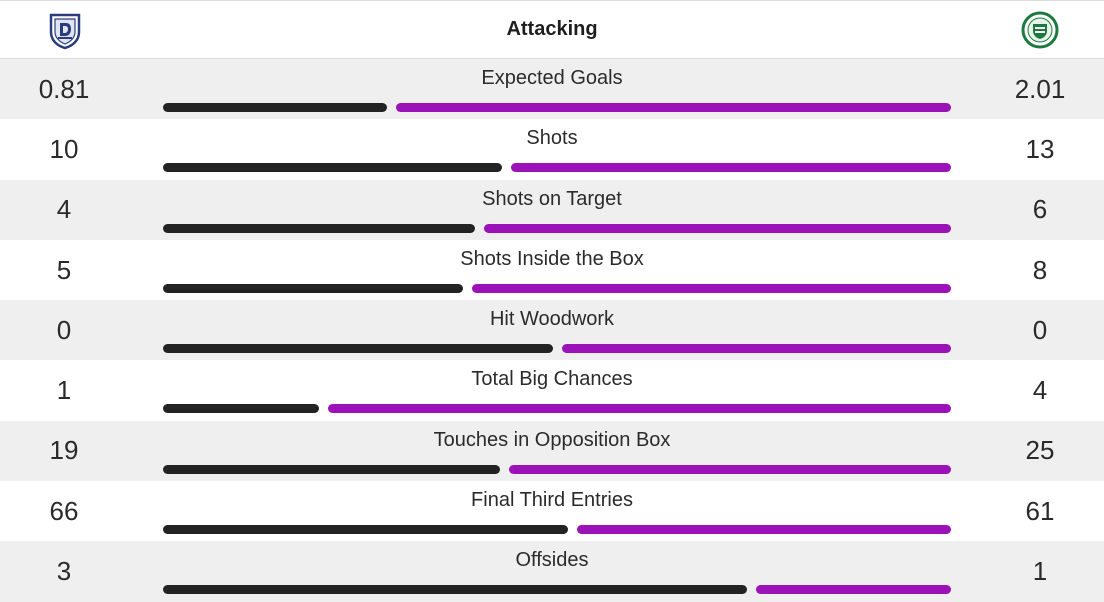 The image size is (1104, 602). I want to click on dundee-crest-icon, so click(65, 30).